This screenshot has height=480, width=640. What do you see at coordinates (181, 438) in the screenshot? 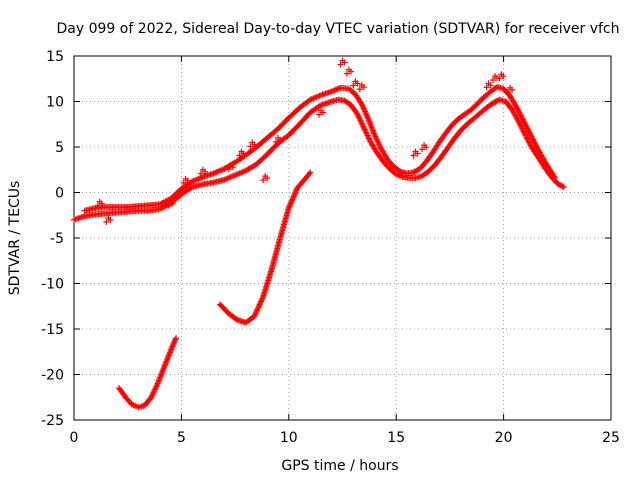
I see `x-tick-label: 5` at bounding box center [181, 438].